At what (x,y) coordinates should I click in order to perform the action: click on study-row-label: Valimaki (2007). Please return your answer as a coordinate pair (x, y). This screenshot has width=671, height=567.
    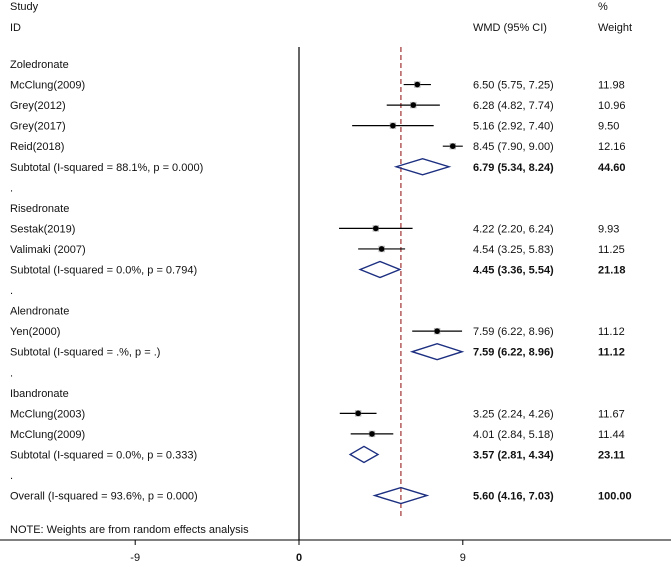
    Looking at the image, I should click on (48, 250).